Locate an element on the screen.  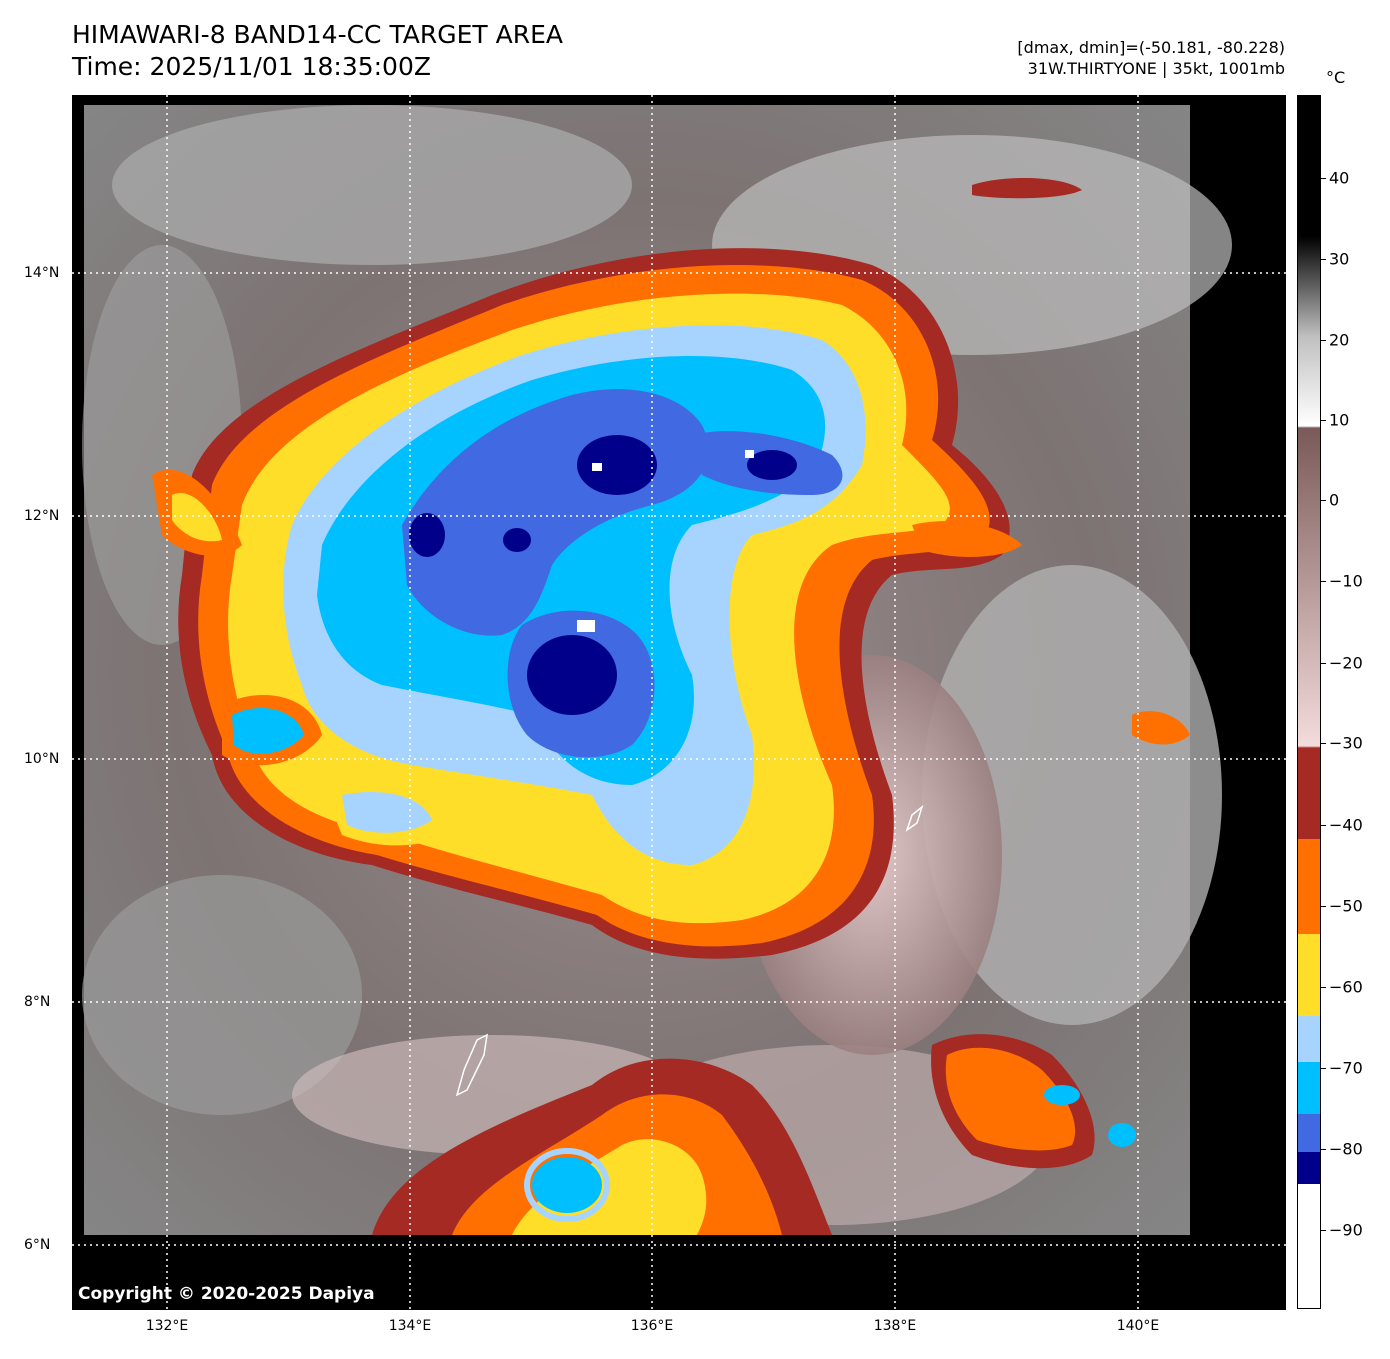
colorbar-tick-label: −70 is located at coordinates (1346, 1068).